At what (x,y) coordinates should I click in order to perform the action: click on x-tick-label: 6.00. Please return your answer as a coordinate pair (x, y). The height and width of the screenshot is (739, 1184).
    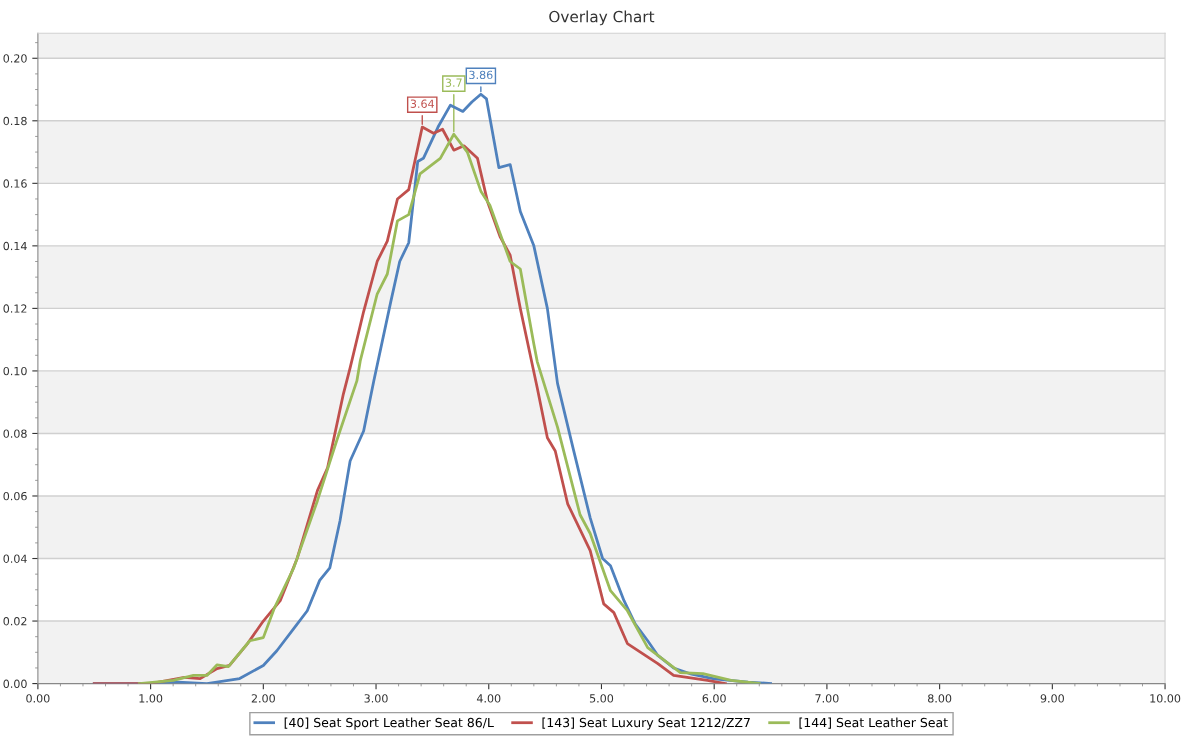
    Looking at the image, I should click on (714, 698).